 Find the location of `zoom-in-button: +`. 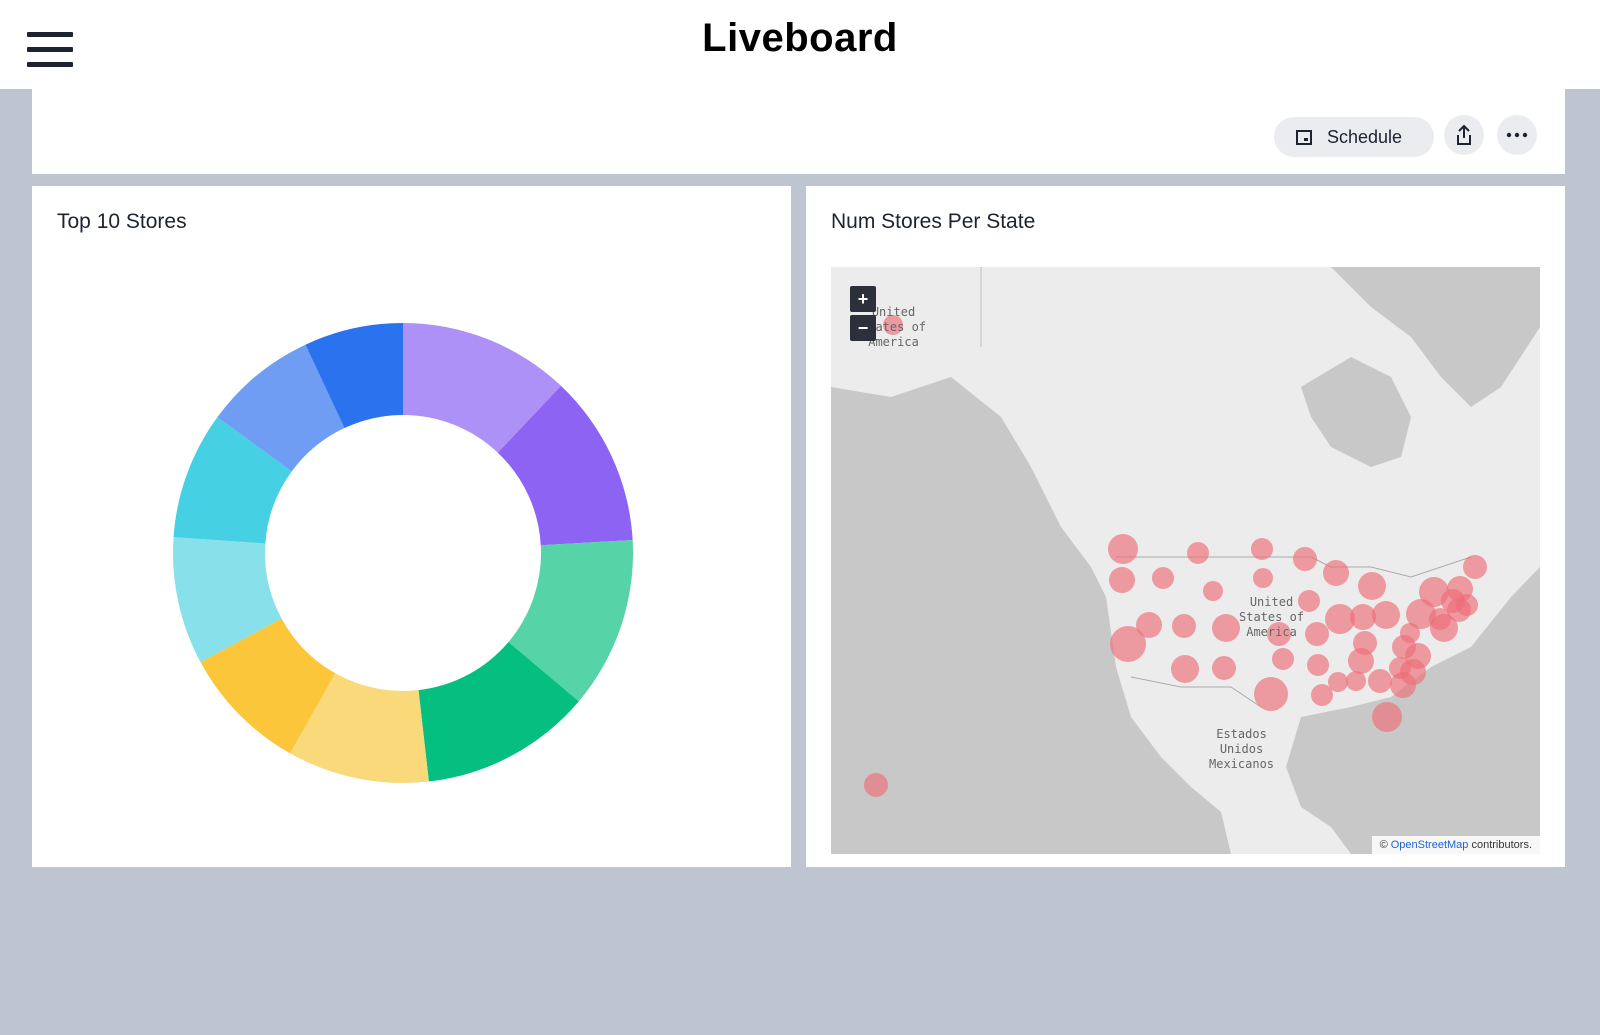

zoom-in-button: + is located at coordinates (863, 299).